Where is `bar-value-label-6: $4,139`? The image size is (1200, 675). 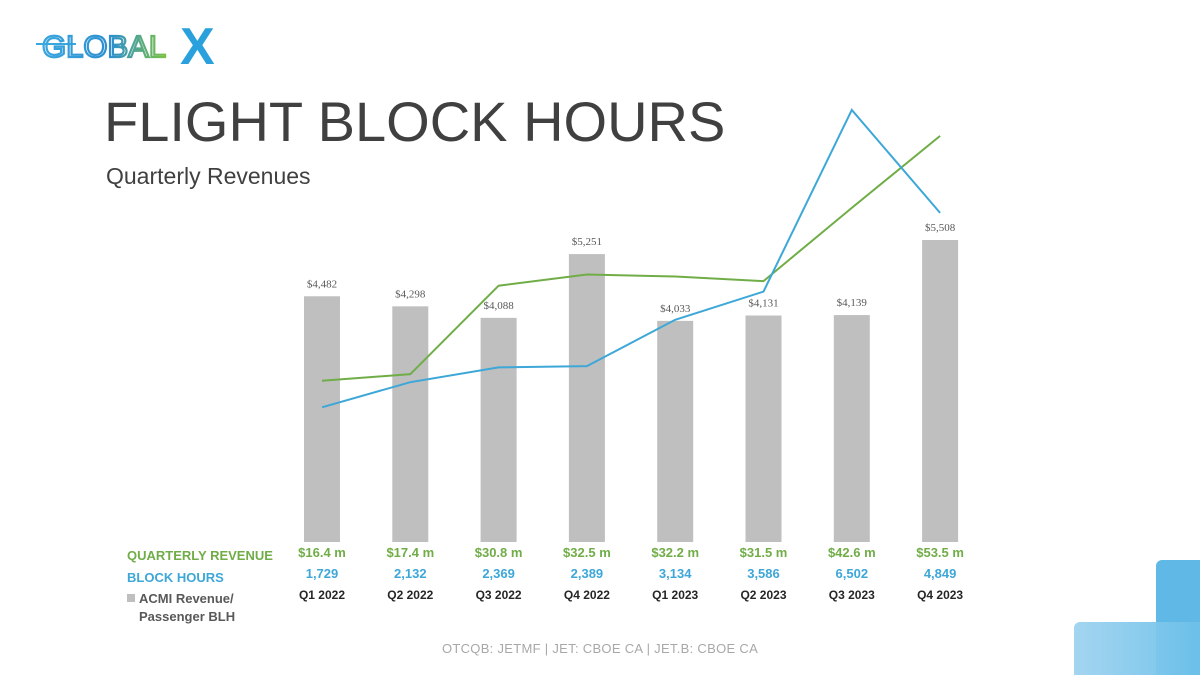
bar-value-label-6: $4,139 is located at coordinates (852, 303).